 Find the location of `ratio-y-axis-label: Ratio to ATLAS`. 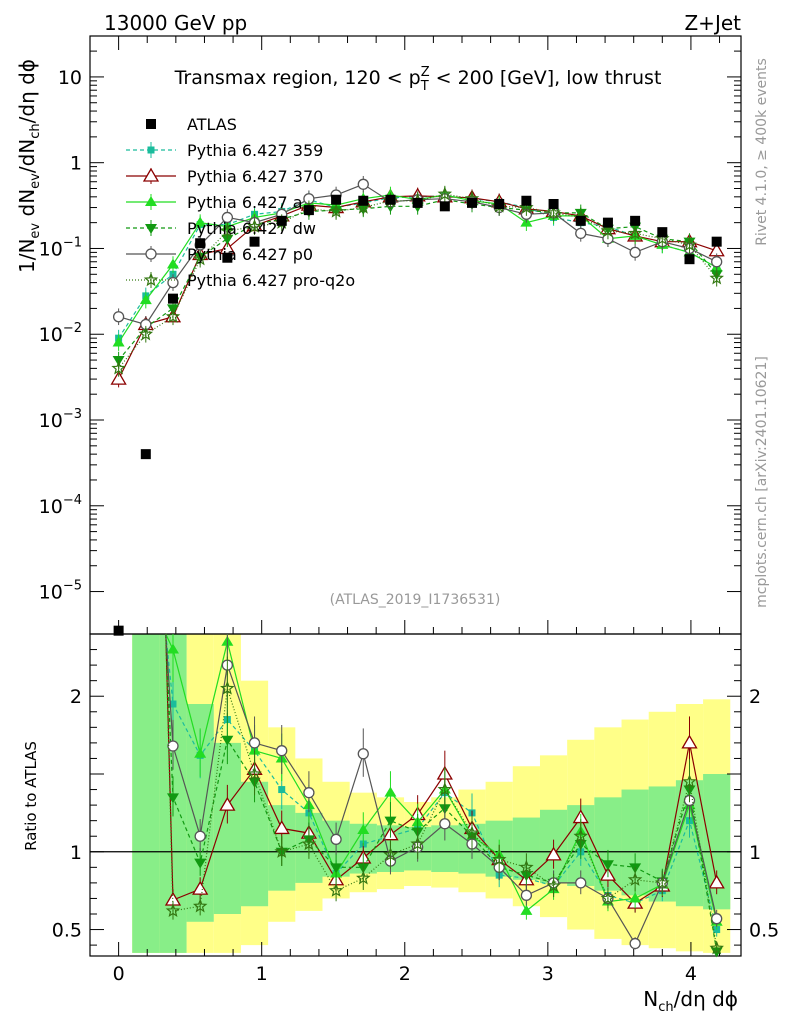

ratio-y-axis-label: Ratio to ATLAS is located at coordinates (31, 796).